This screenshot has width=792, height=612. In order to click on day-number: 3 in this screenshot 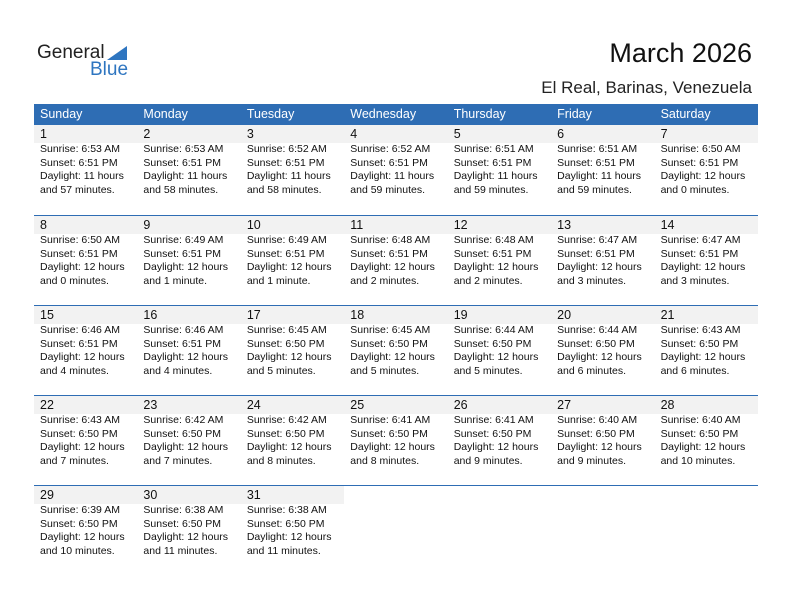, I will do `click(292, 134)`.